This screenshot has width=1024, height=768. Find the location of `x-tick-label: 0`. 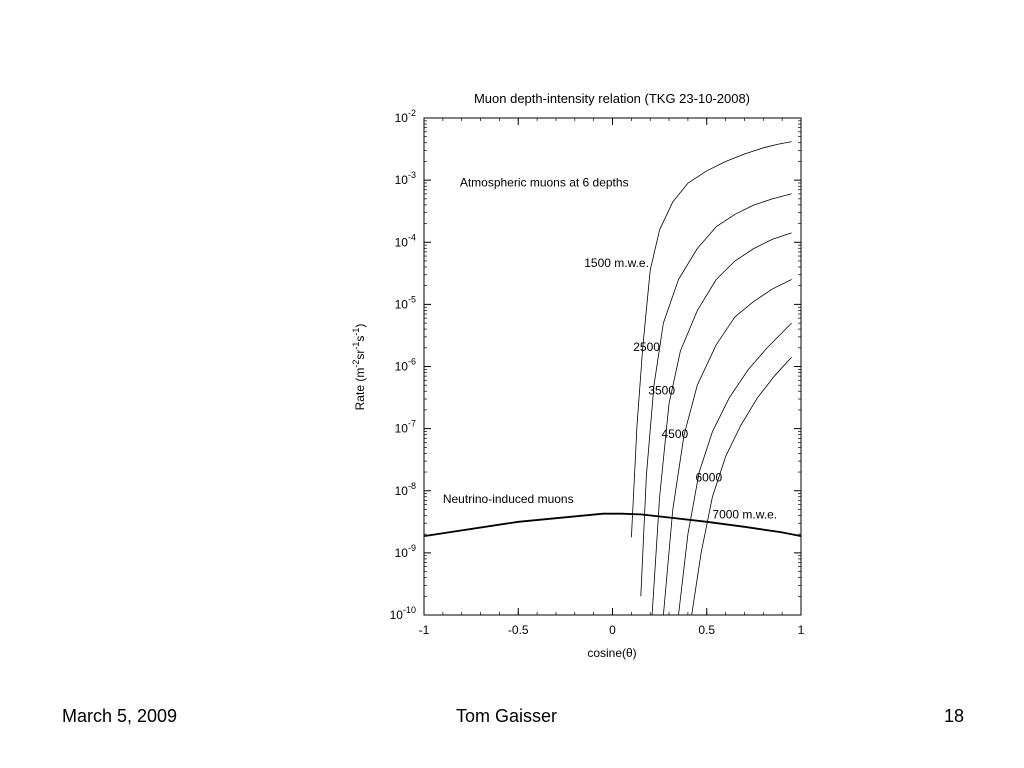

x-tick-label: 0 is located at coordinates (612, 630).